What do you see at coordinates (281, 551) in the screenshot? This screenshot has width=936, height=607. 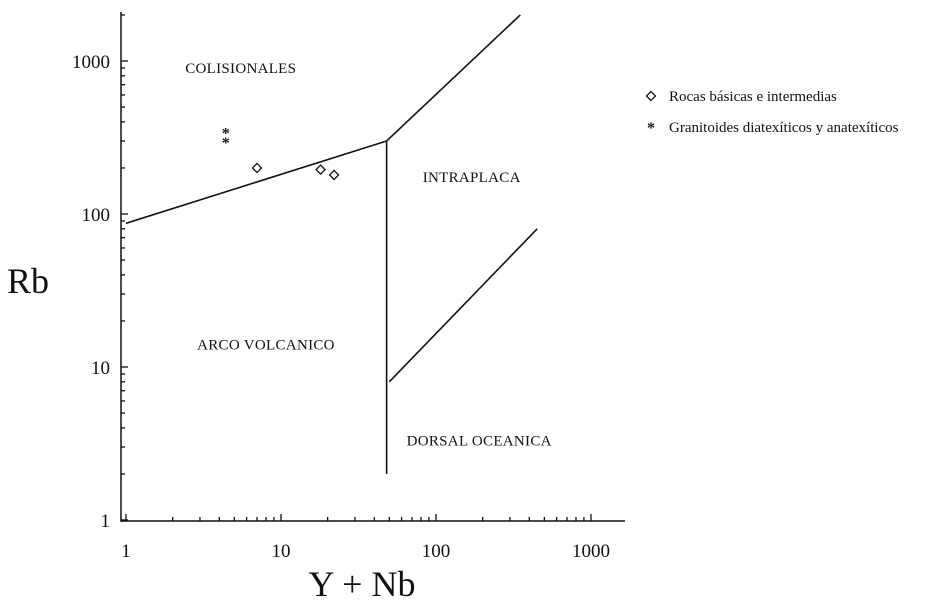 I see `x-tick-label: 10` at bounding box center [281, 551].